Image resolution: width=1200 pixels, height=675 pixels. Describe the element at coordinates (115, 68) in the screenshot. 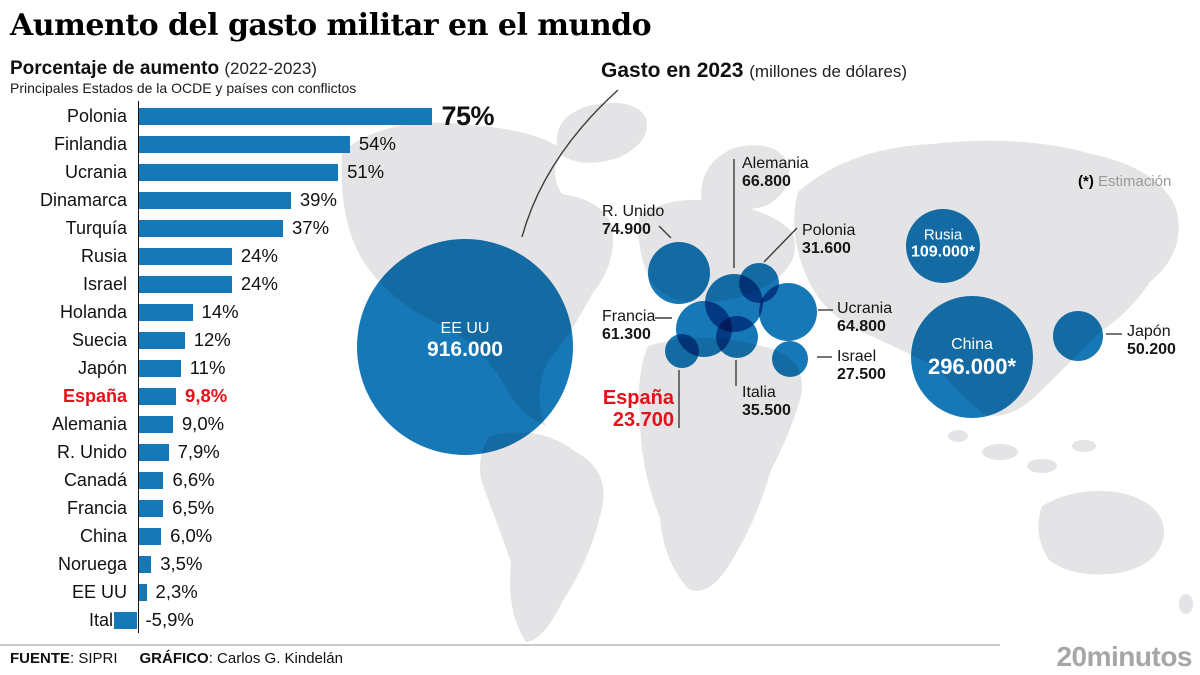

I see `bar-chart-heading-bold: Porcentaje de aumento` at that location.